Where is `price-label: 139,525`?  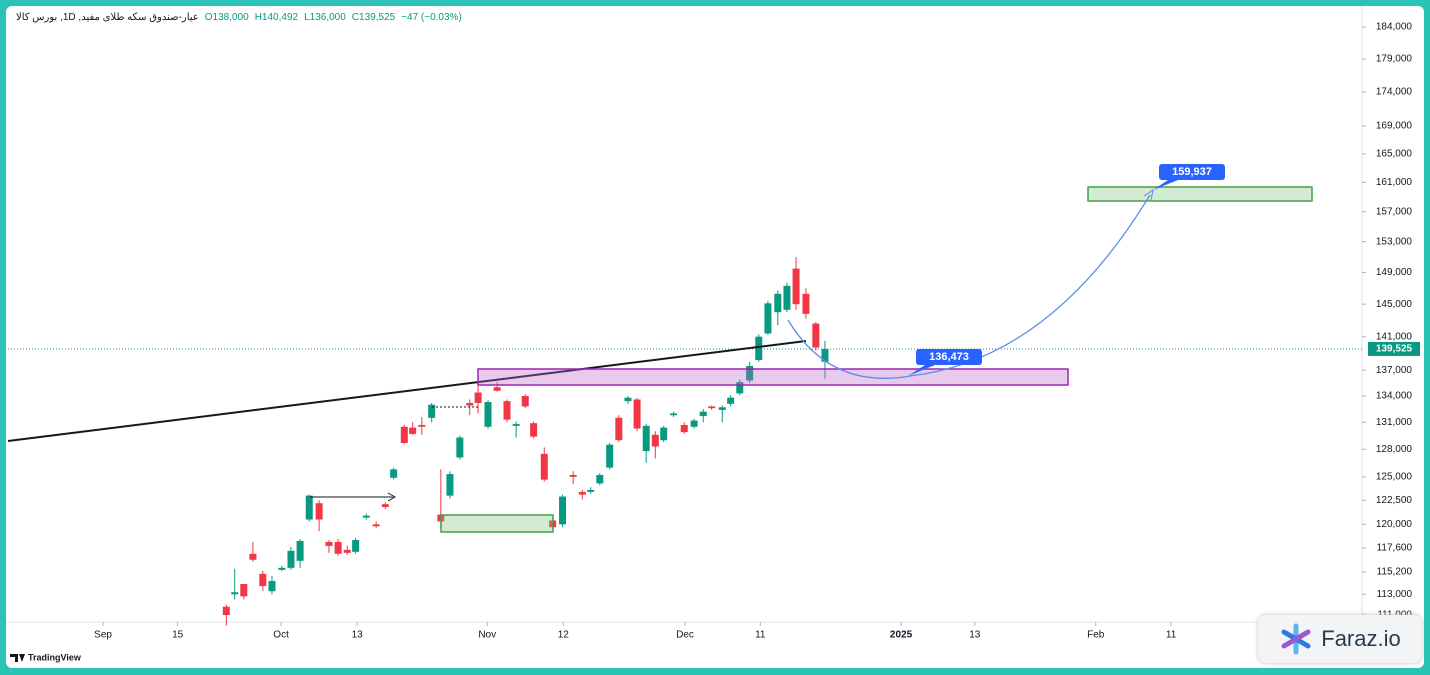 price-label: 139,525 is located at coordinates (1394, 349).